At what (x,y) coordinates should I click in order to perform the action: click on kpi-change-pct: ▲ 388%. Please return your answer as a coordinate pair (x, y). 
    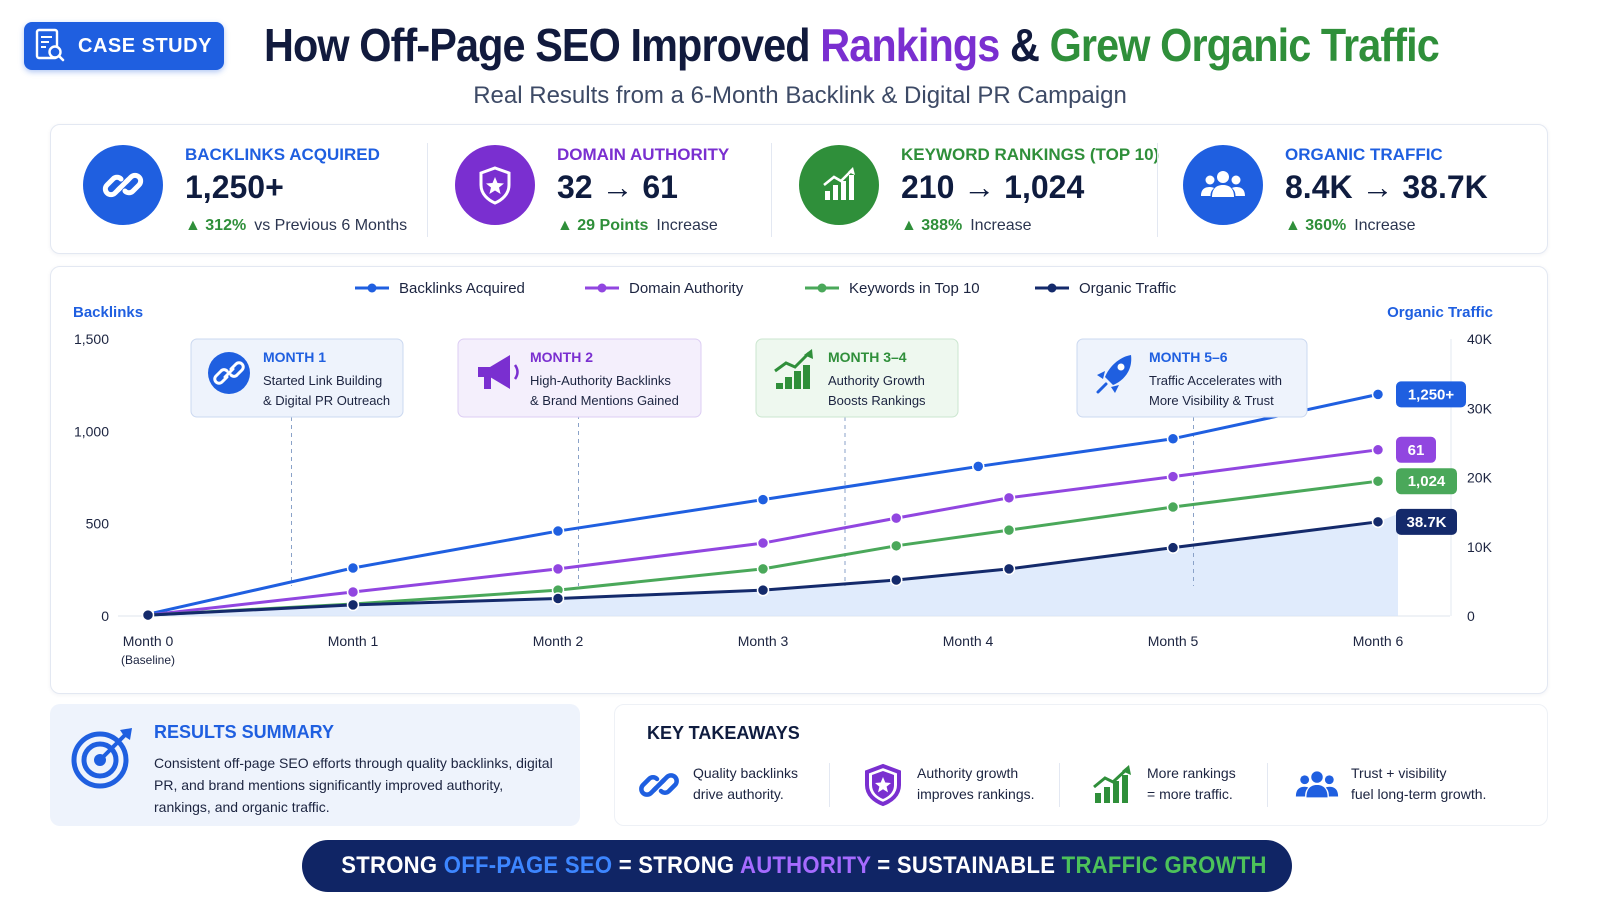
    Looking at the image, I should click on (932, 225).